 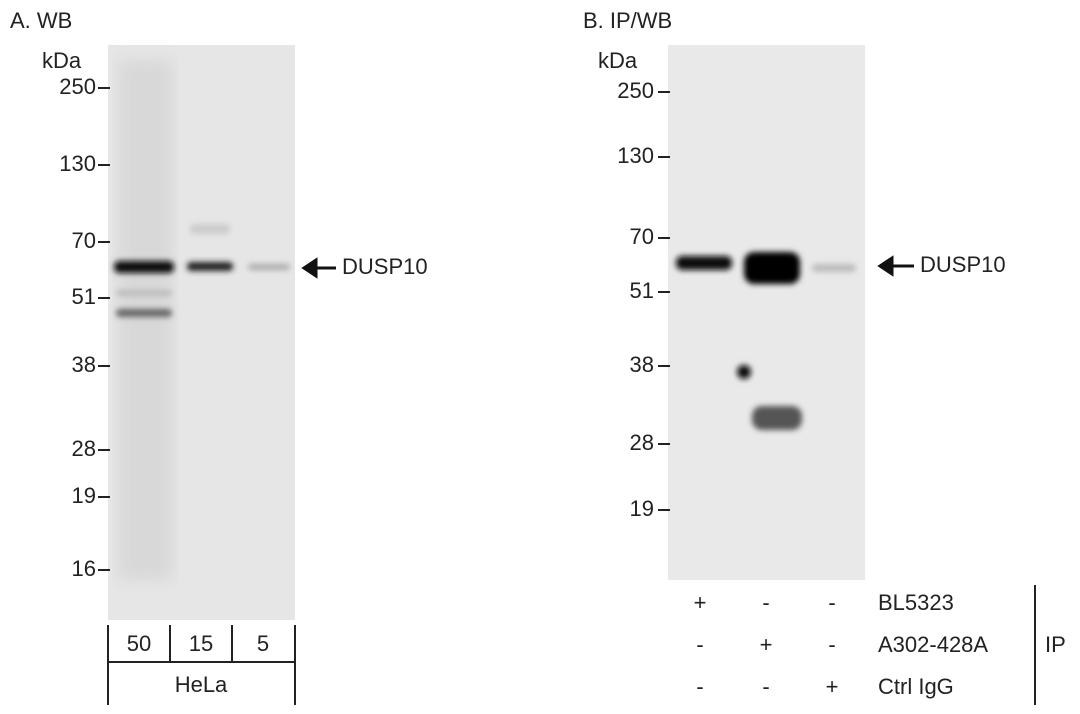 I want to click on lane-smear, so click(x=145, y=320).